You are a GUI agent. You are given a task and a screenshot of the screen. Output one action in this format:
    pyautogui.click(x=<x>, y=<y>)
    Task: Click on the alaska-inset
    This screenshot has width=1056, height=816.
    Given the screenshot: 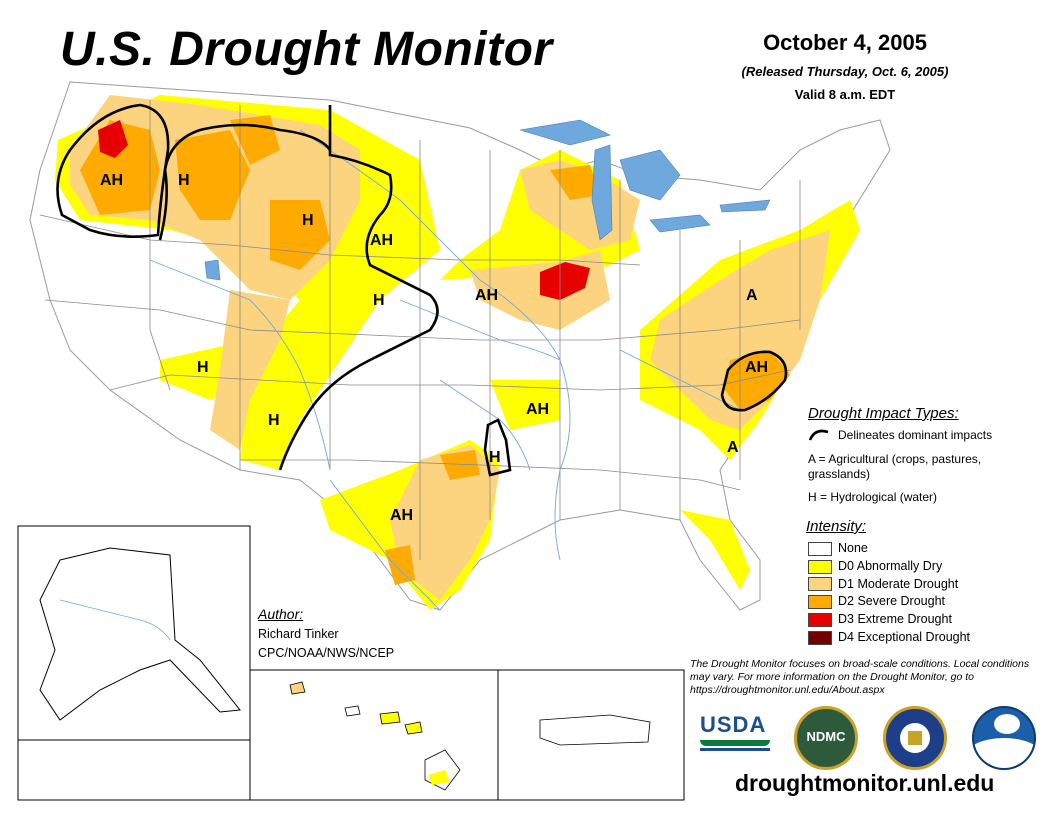 What is the action you would take?
    pyautogui.click(x=134, y=663)
    